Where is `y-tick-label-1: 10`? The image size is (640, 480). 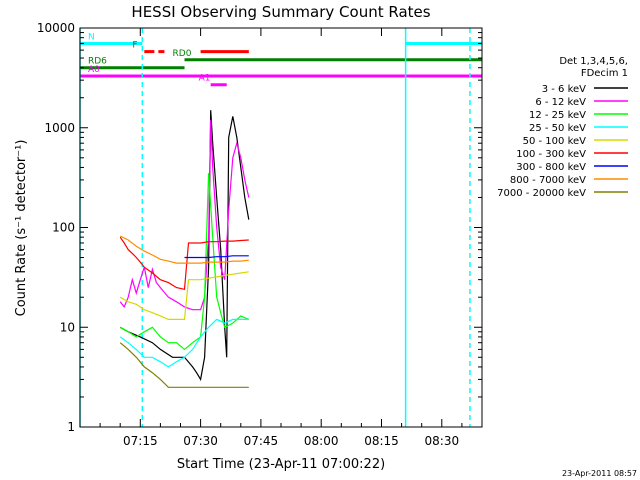 y-tick-label-1: 10 is located at coordinates (67, 327).